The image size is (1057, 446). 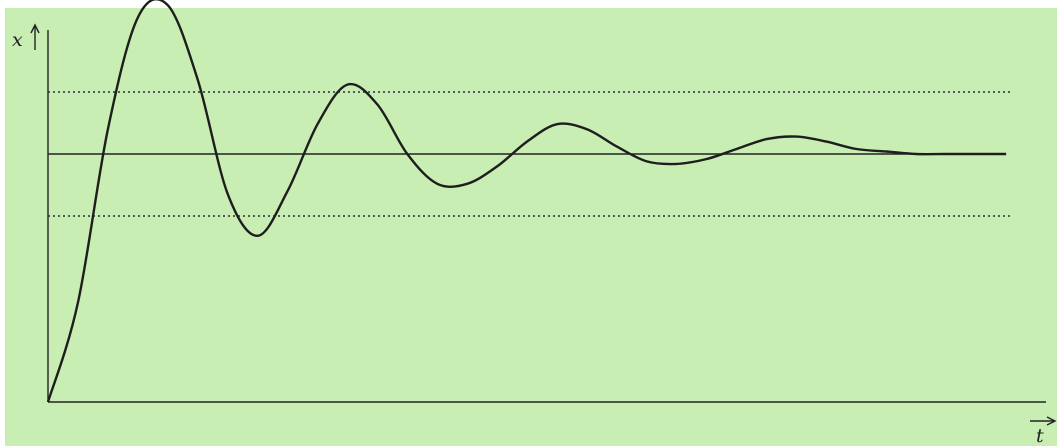 What do you see at coordinates (17, 40) in the screenshot?
I see `y-axis-label: x` at bounding box center [17, 40].